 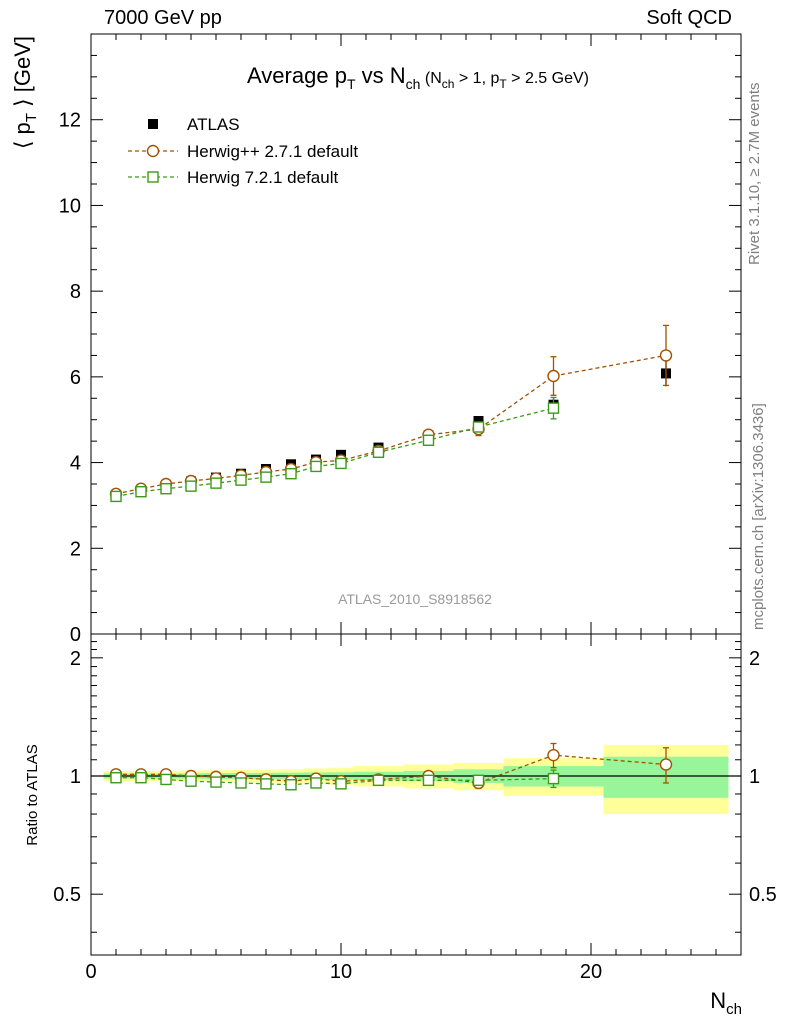 I want to click on ratio-y-tick-label-right: 0.5, so click(x=763, y=895).